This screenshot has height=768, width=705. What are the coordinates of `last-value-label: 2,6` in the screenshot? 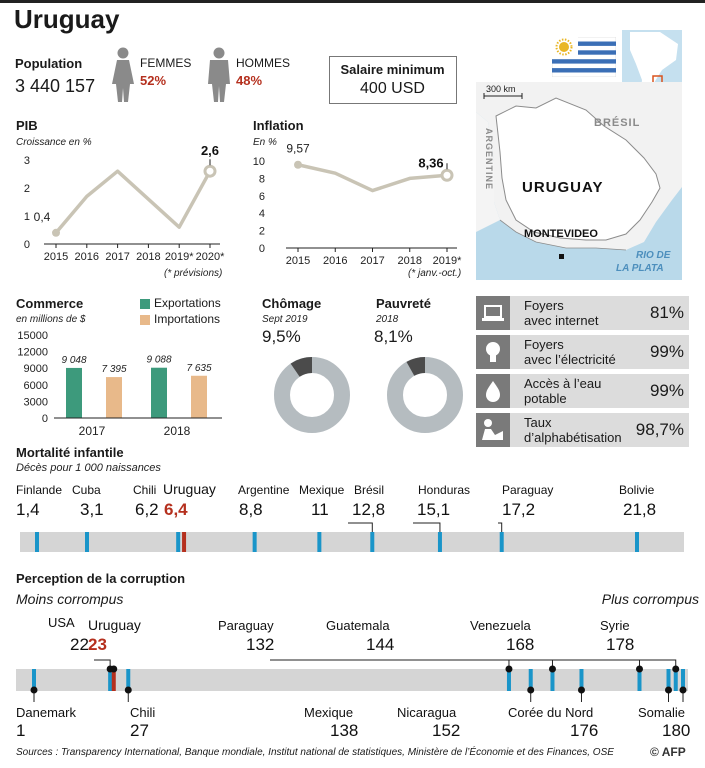 It's located at (210, 150).